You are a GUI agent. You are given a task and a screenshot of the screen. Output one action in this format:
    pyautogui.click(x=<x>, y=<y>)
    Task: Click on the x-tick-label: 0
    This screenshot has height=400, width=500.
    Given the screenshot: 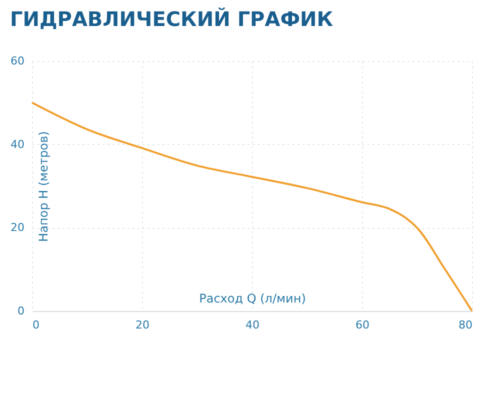 What is the action you would take?
    pyautogui.click(x=36, y=325)
    